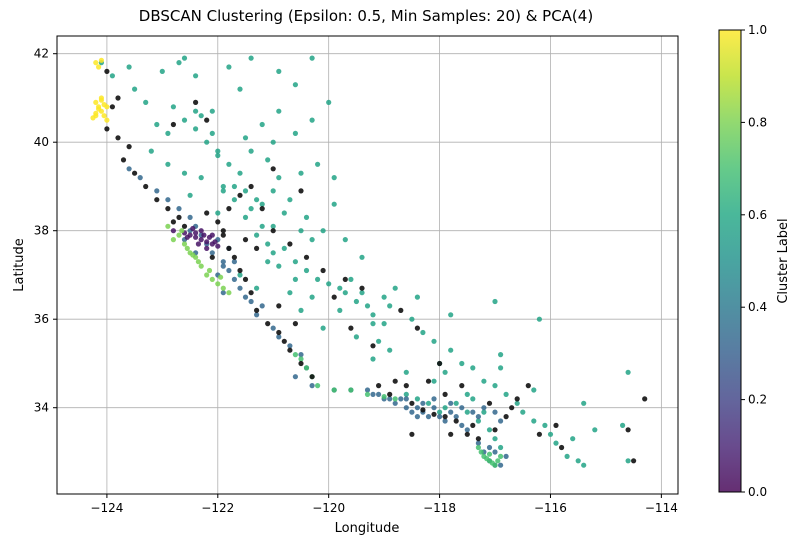  What do you see at coordinates (757, 307) in the screenshot?
I see `colorbar-tick-label: 0.4` at bounding box center [757, 307].